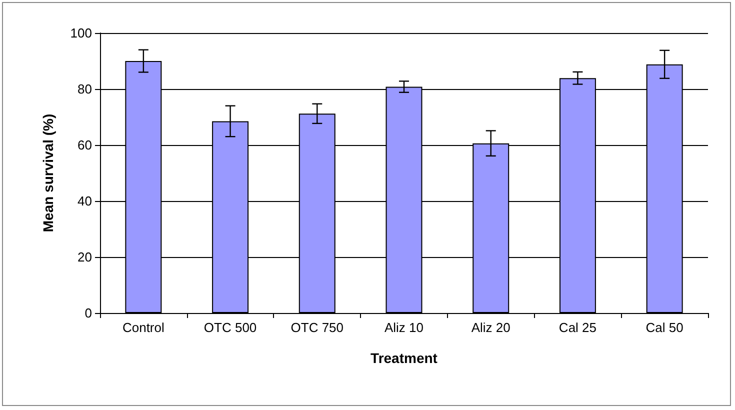  Describe the element at coordinates (490, 327) in the screenshot. I see `x-tick-label: Aliz 20` at that location.